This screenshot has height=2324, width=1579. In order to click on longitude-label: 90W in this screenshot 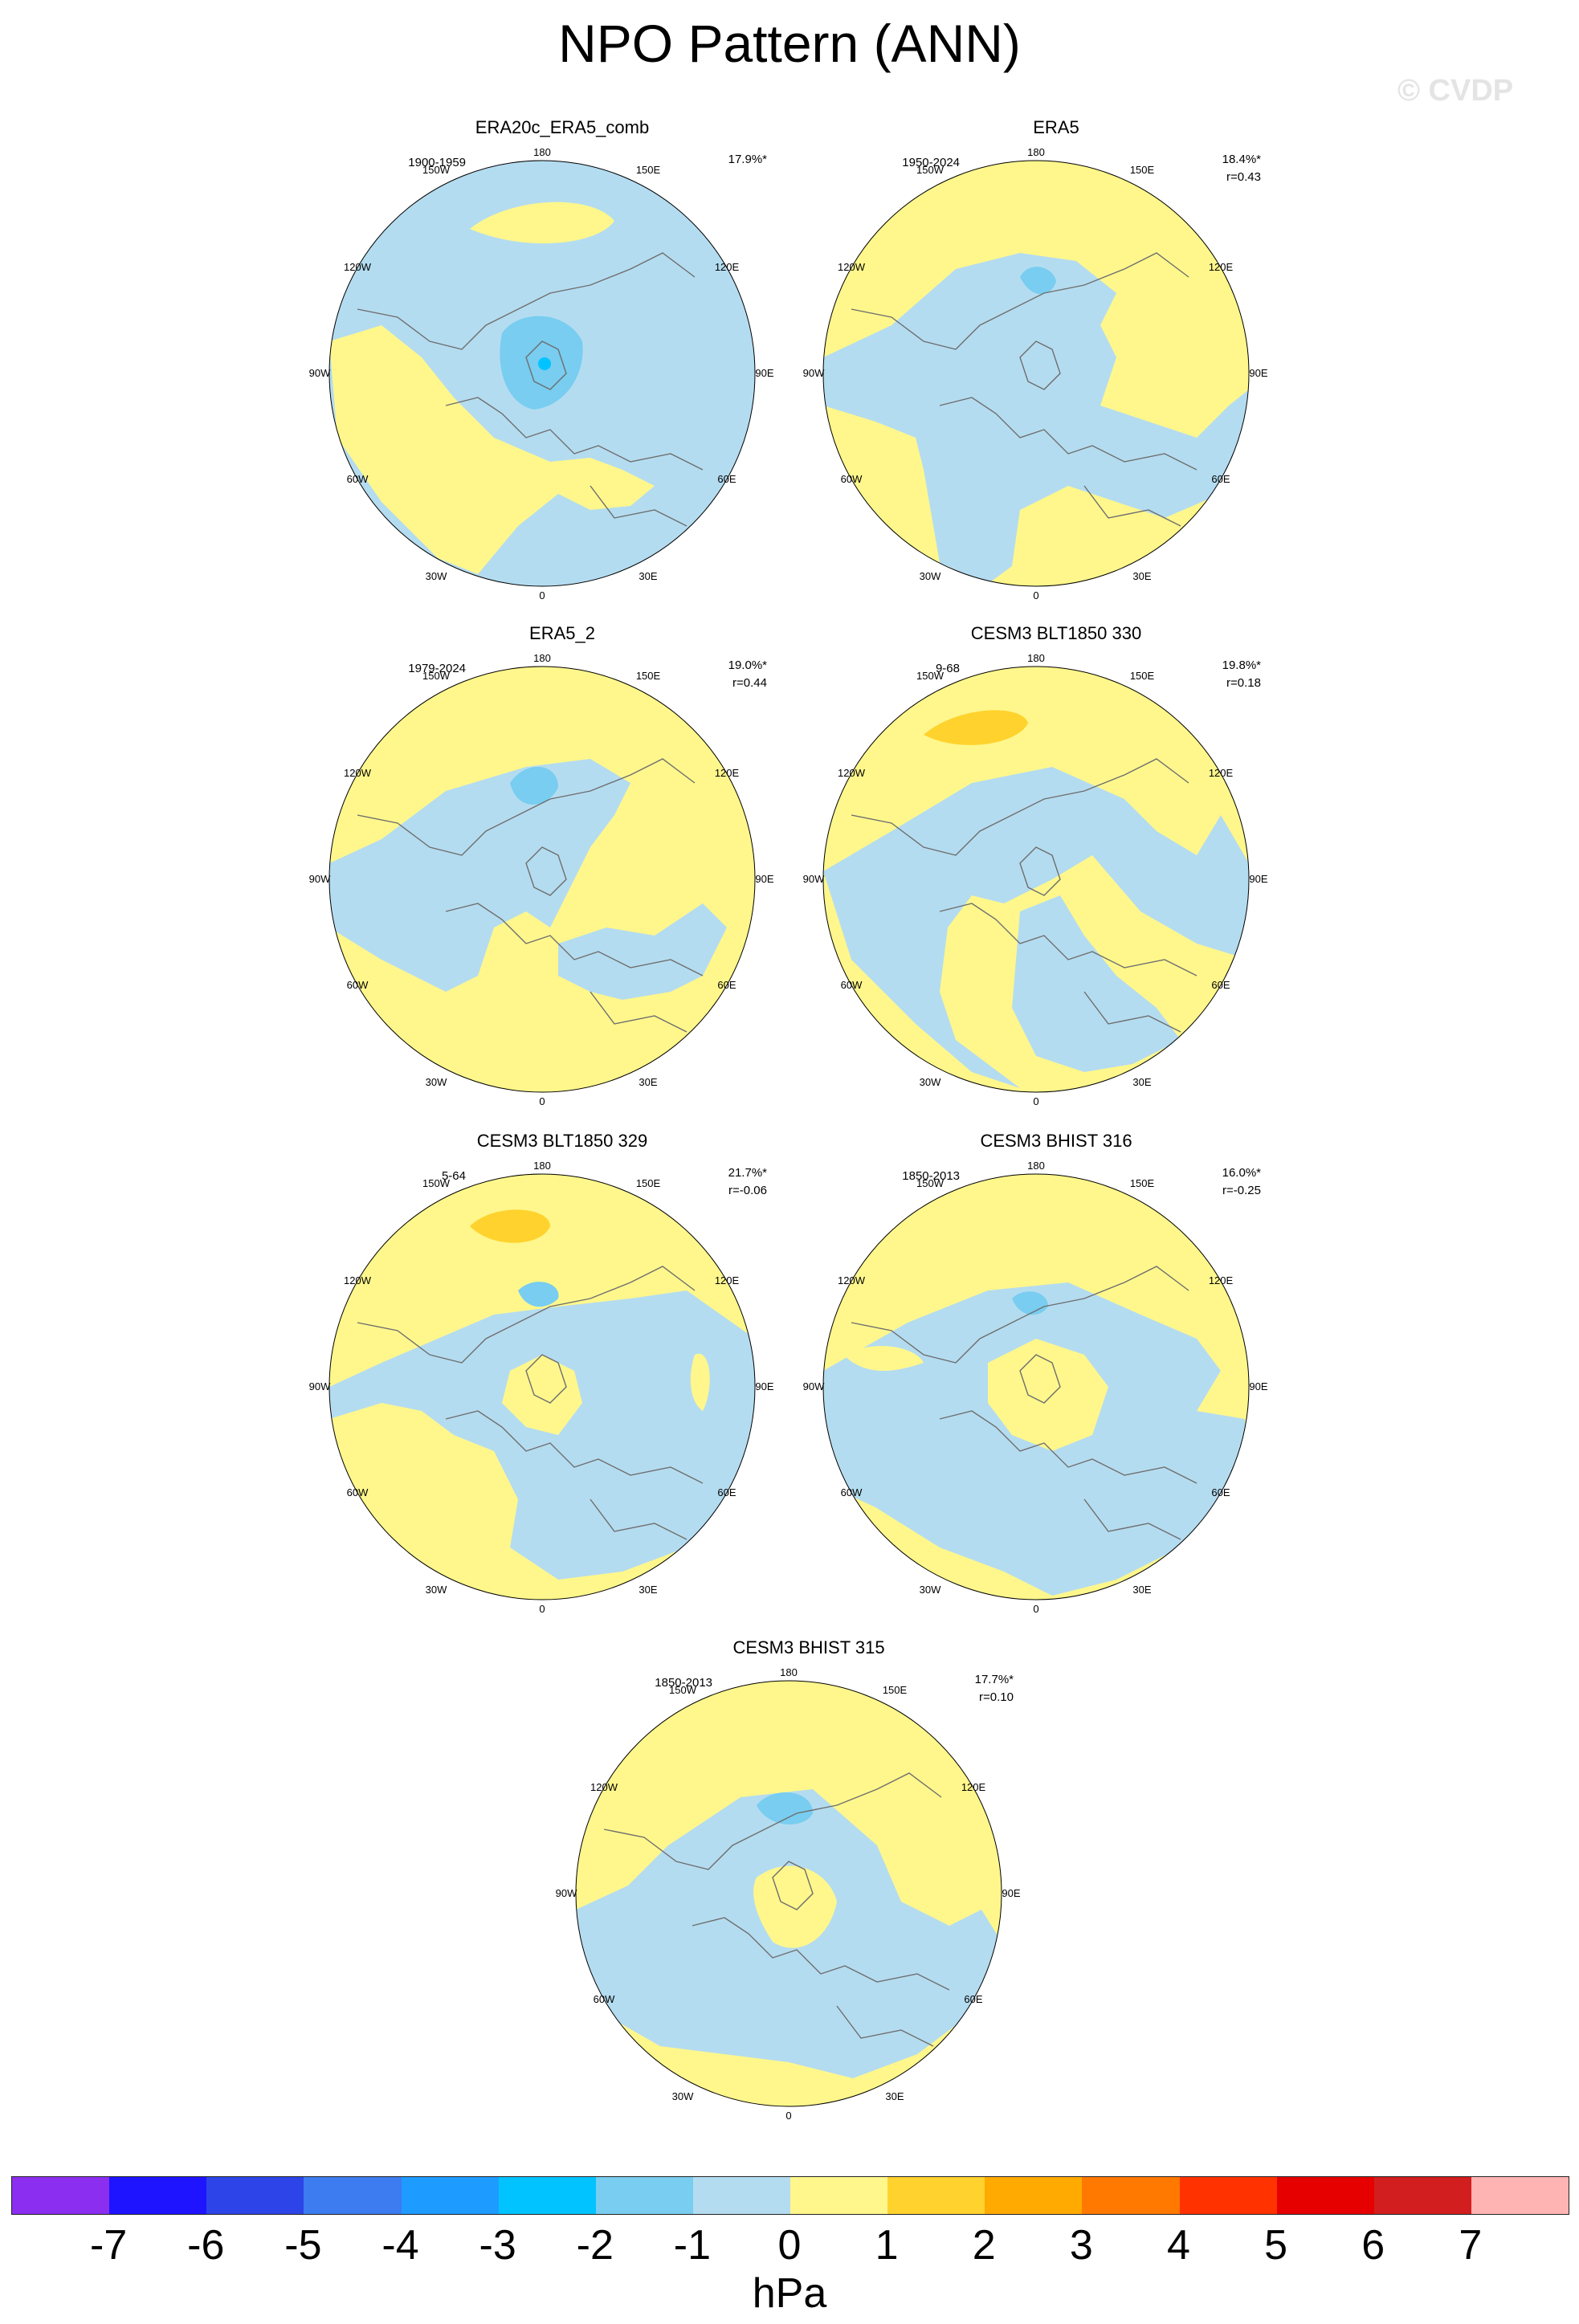, I will do `click(319, 879)`.